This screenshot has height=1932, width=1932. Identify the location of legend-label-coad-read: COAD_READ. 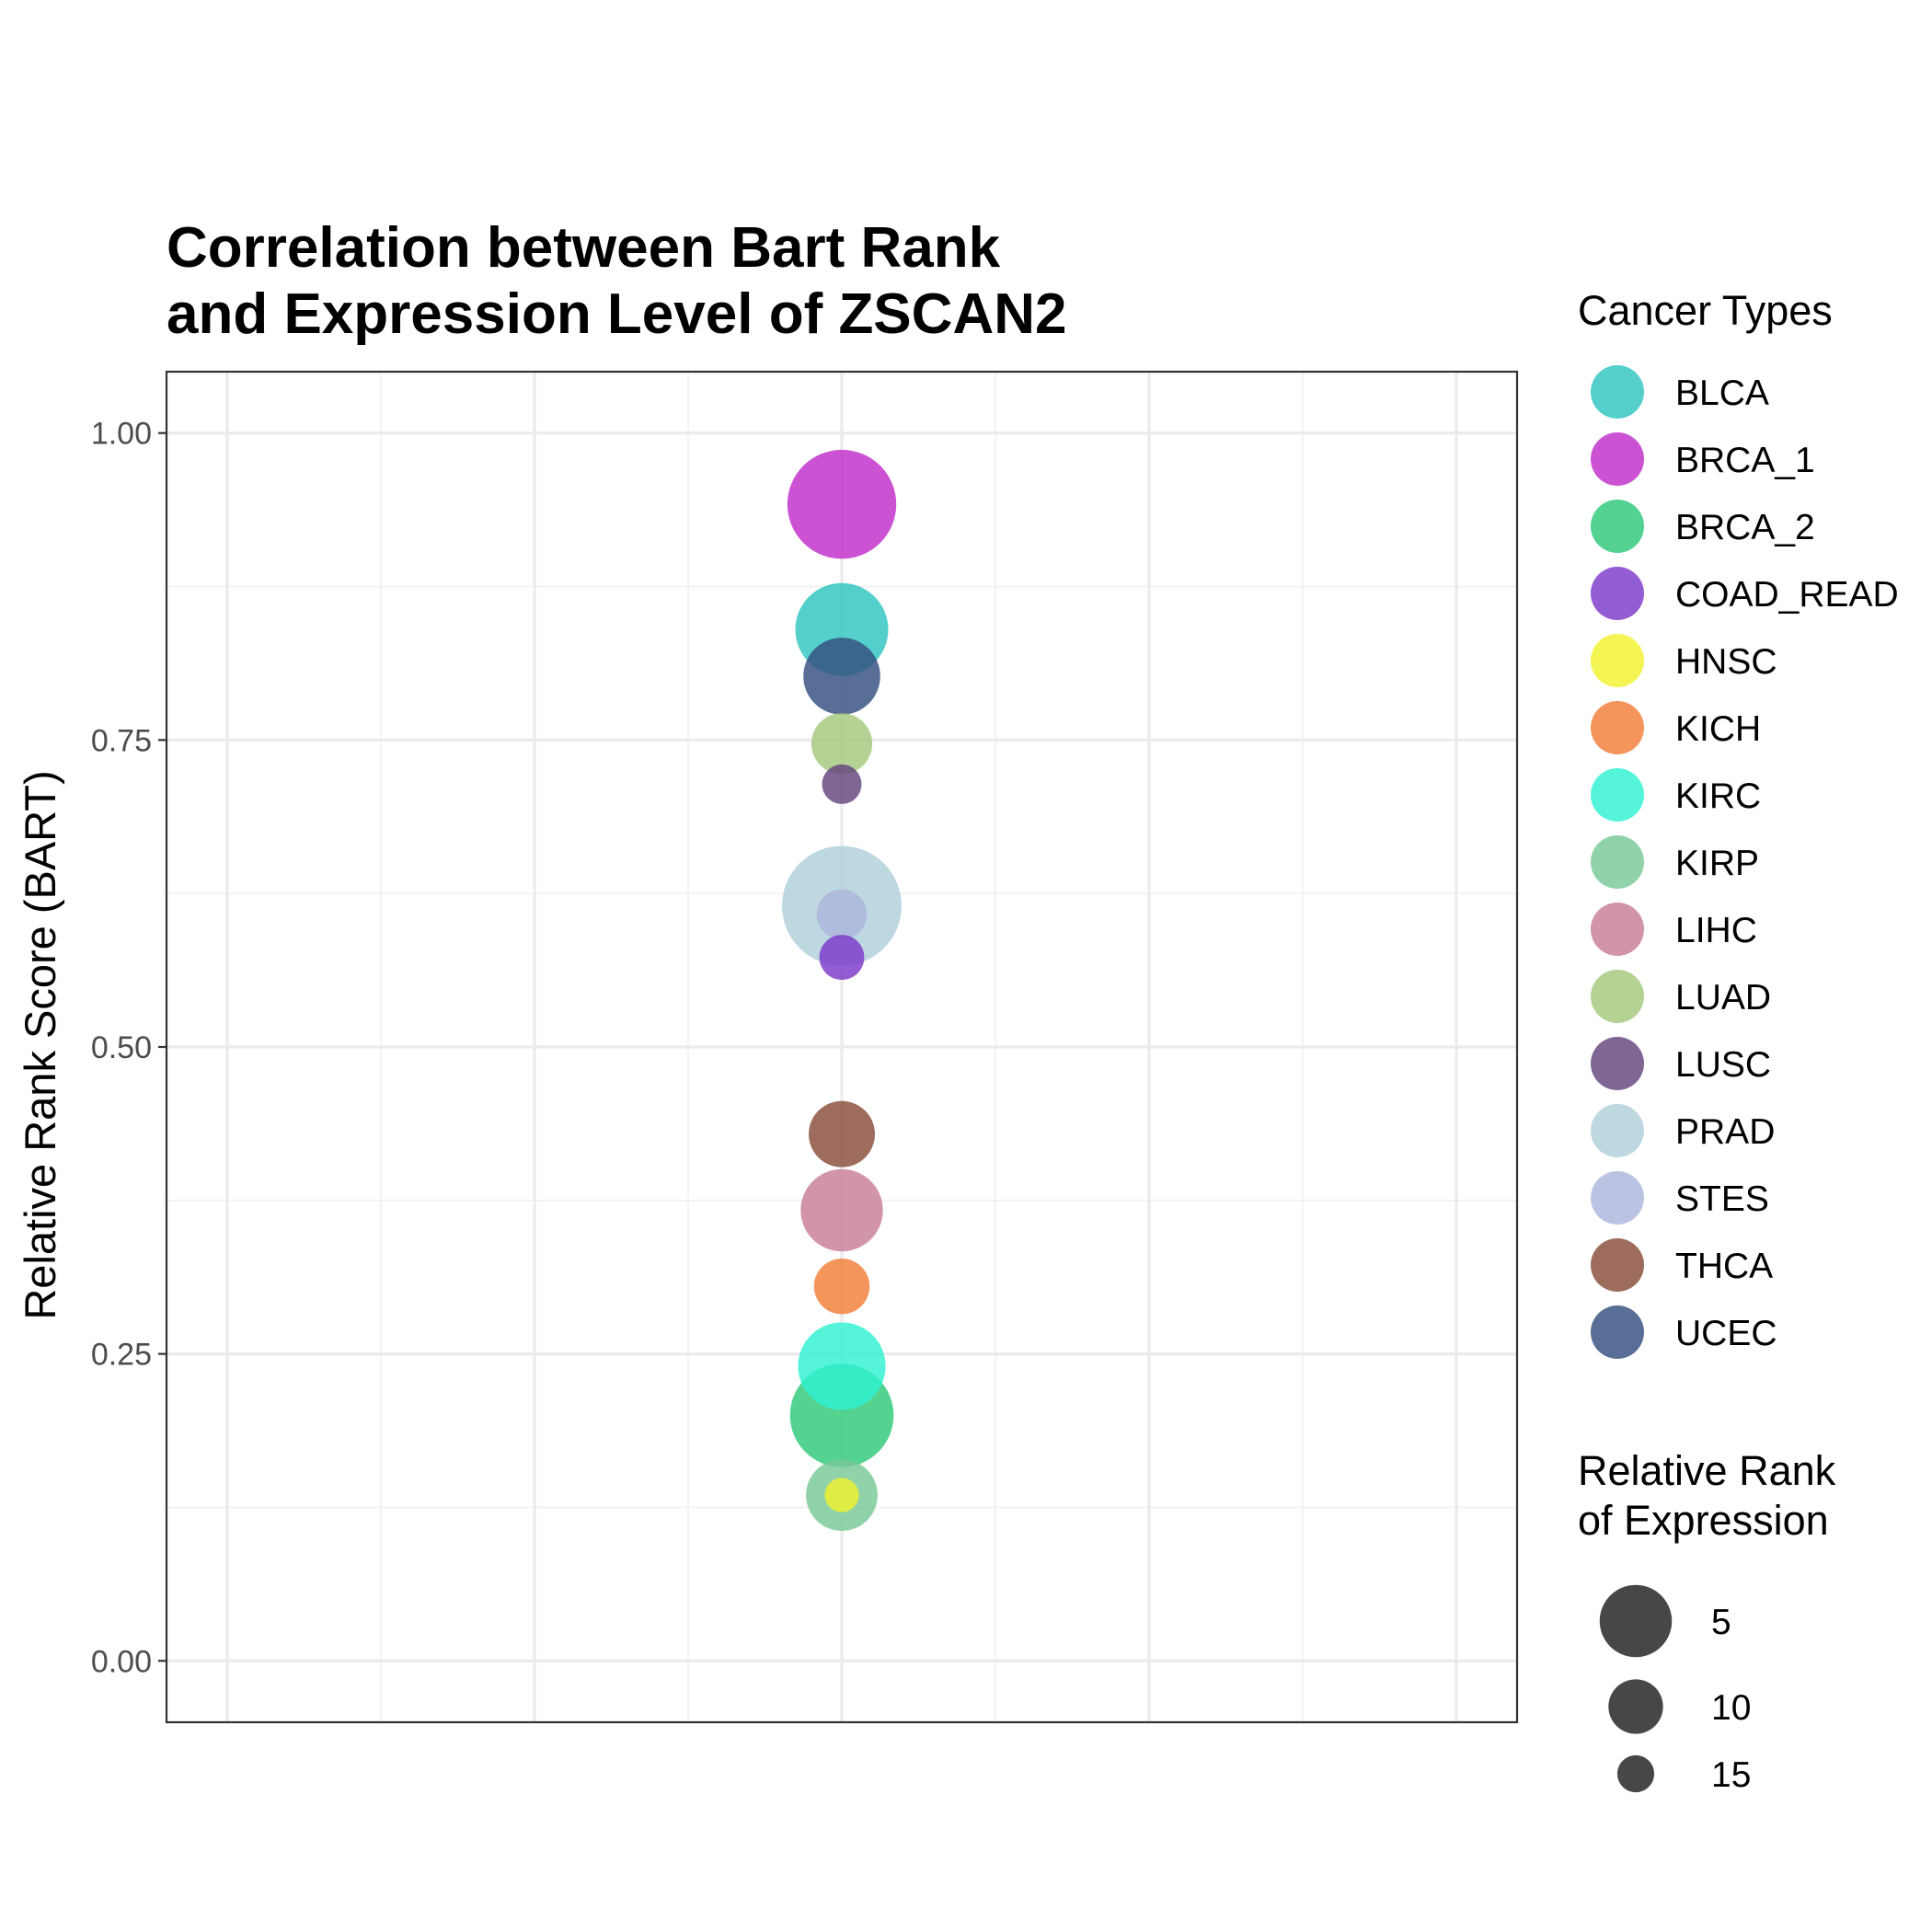
(1787, 595).